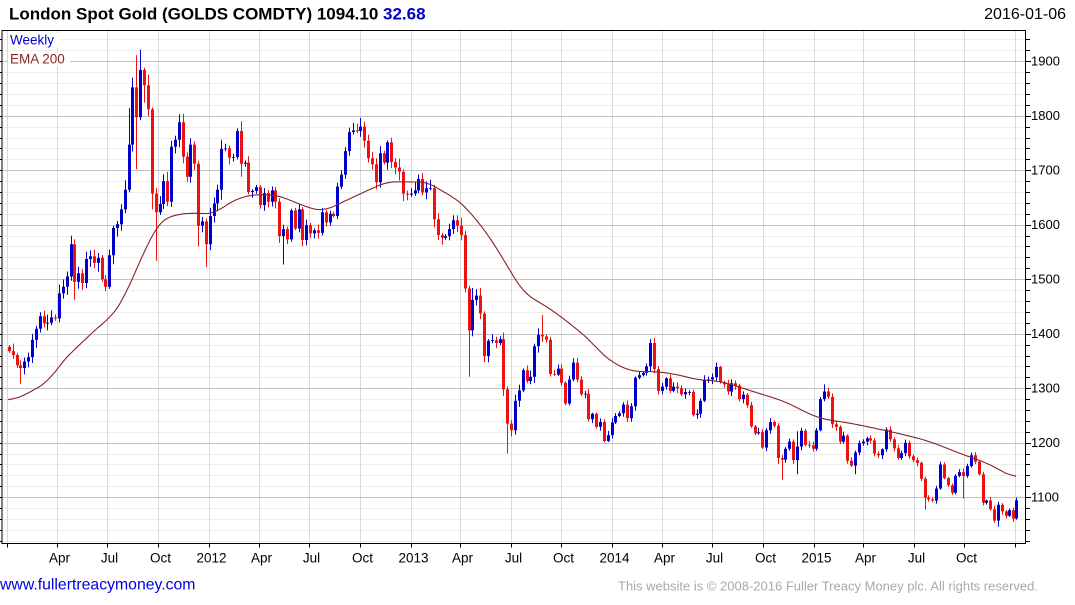 This screenshot has width=1075, height=605. What do you see at coordinates (37, 59) in the screenshot?
I see `svg-text: EMA 200` at bounding box center [37, 59].